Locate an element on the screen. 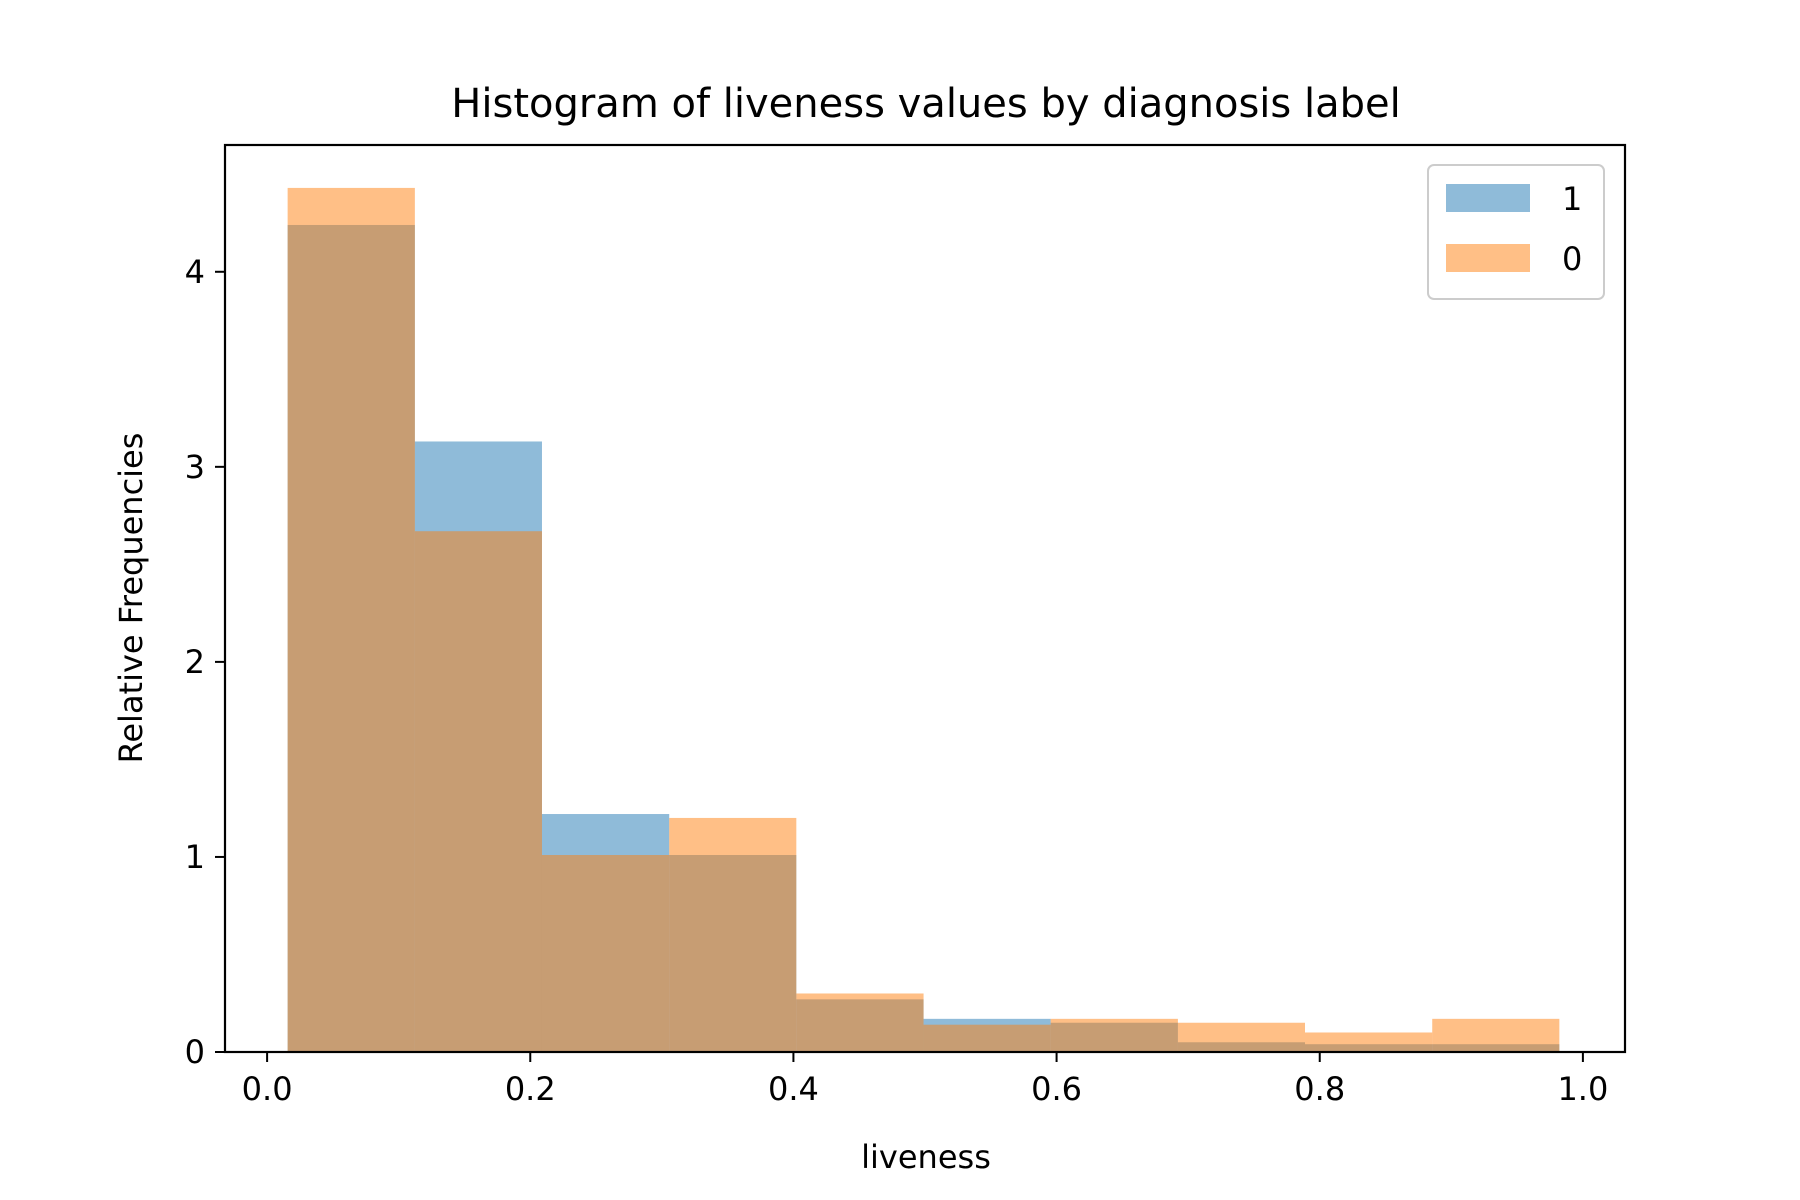 This screenshot has width=1800, height=1200. x-tick-label: 0.6 is located at coordinates (1056, 1089).